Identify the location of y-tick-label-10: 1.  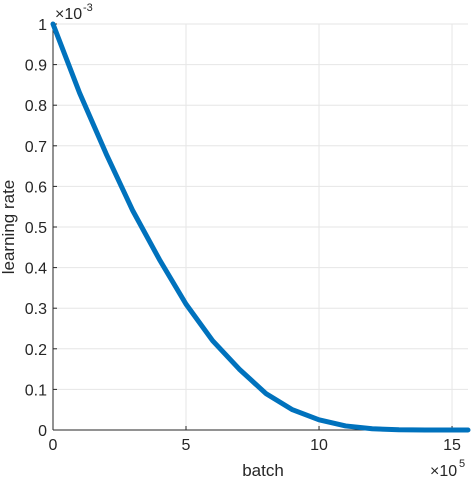
(42, 25).